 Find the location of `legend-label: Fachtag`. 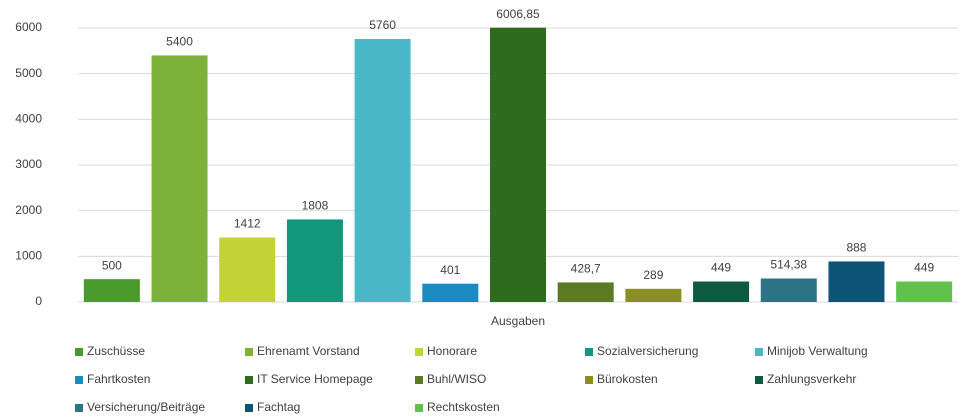

legend-label: Fachtag is located at coordinates (278, 407).